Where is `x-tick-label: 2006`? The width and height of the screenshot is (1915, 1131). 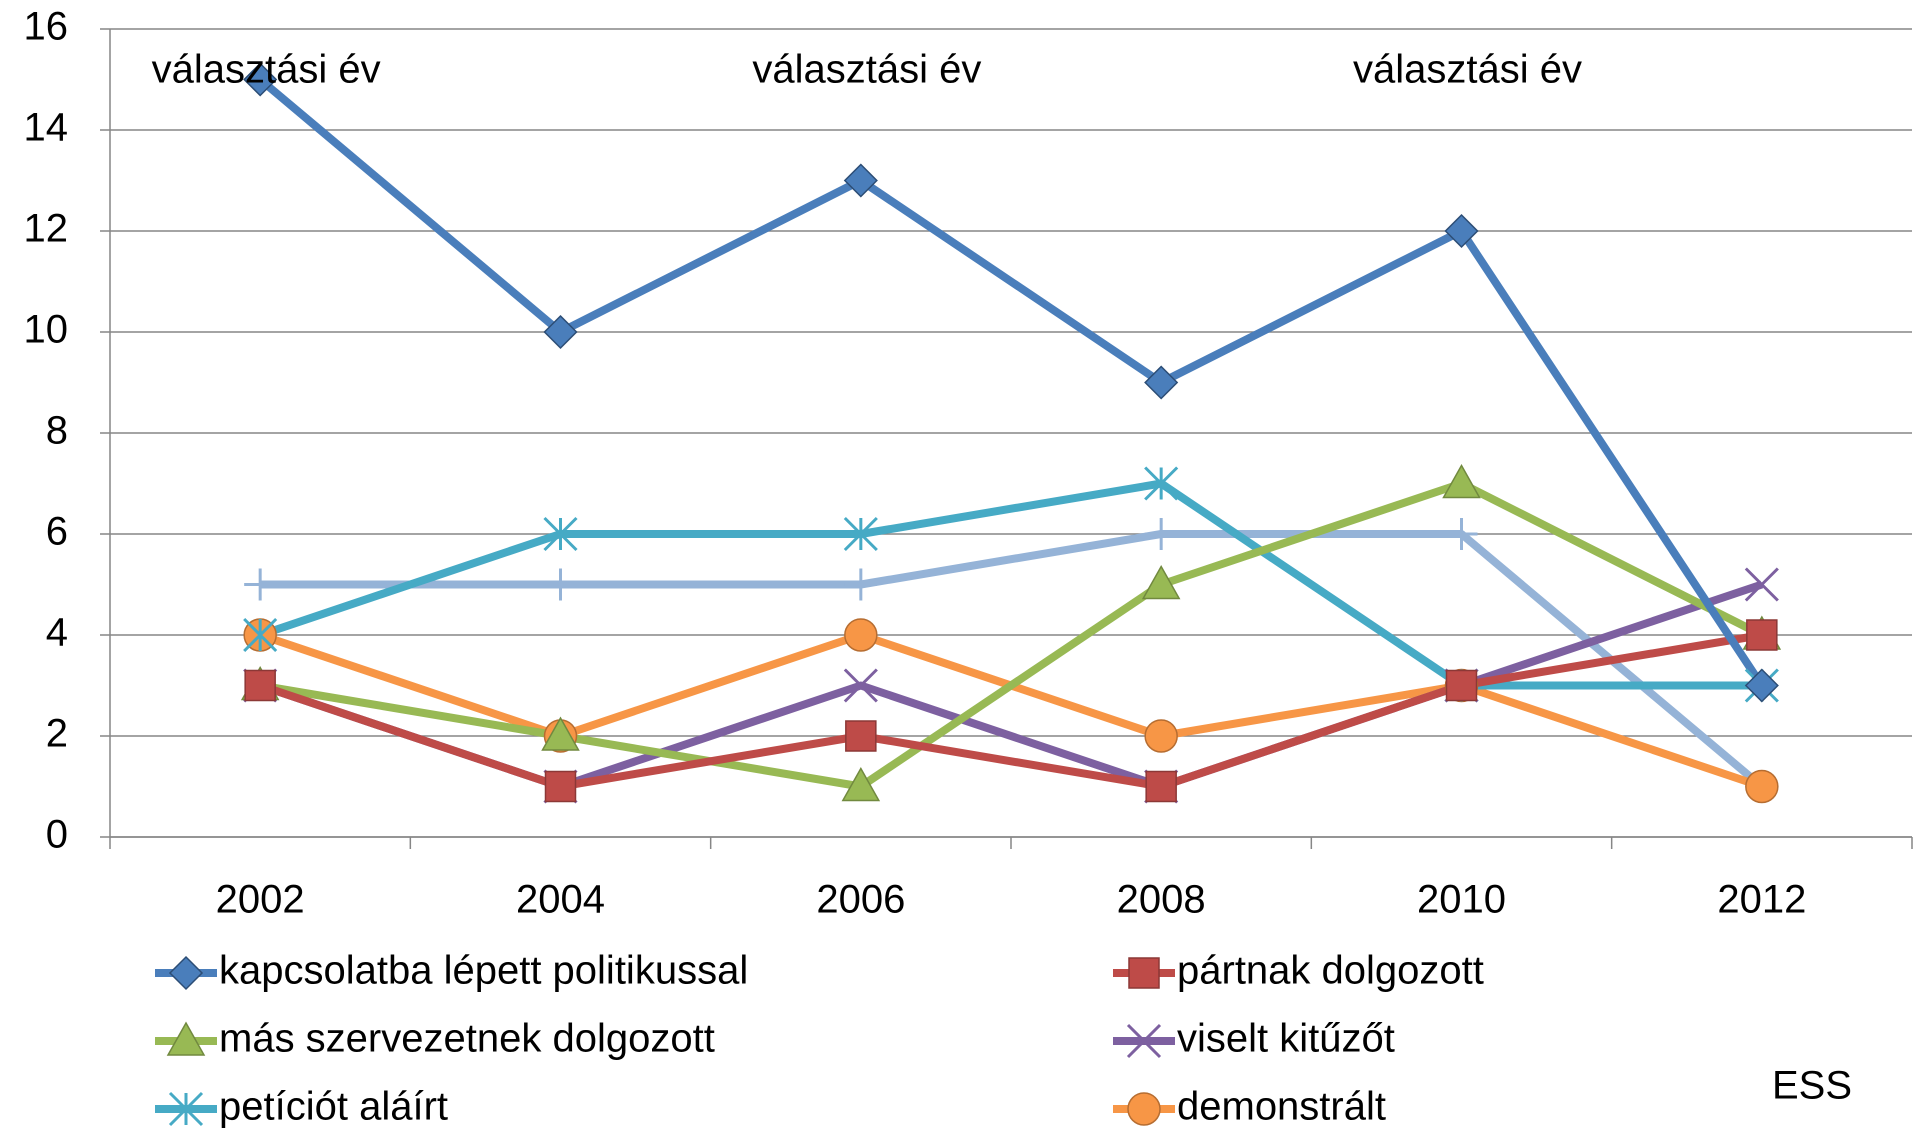
x-tick-label: 2006 is located at coordinates (860, 900).